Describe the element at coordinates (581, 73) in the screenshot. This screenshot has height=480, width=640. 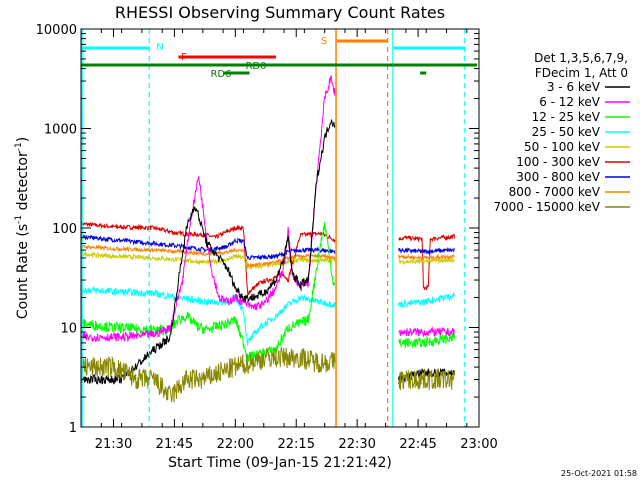
I see `legend-header-line-2: FDecim 1, Att 0` at that location.